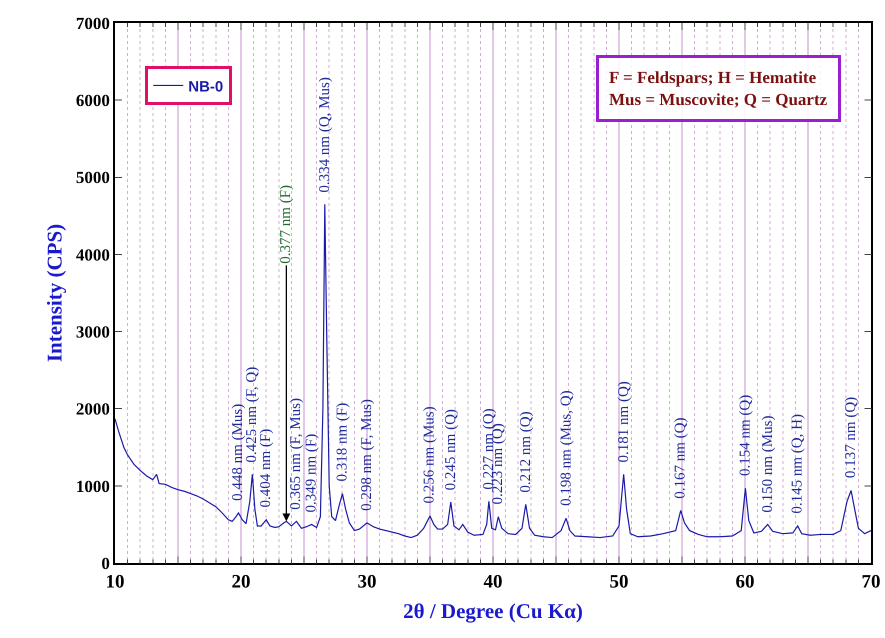  I want to click on annotation: 0.448 nm (Mus), so click(238, 452).